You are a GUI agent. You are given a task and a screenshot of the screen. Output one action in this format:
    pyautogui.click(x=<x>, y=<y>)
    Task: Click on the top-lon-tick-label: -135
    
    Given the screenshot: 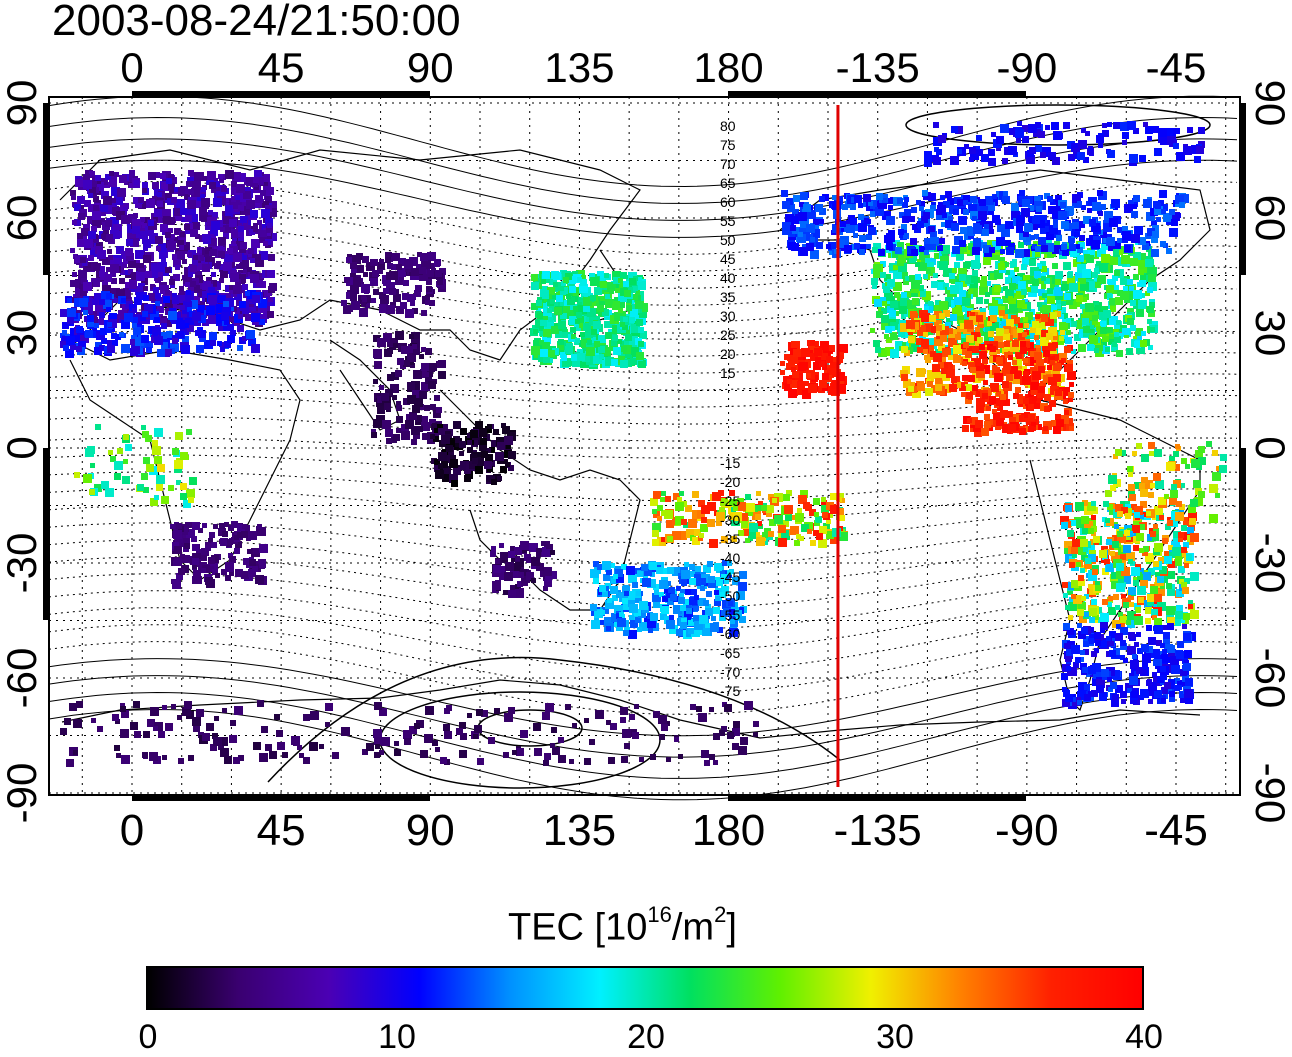 What is the action you would take?
    pyautogui.click(x=878, y=67)
    